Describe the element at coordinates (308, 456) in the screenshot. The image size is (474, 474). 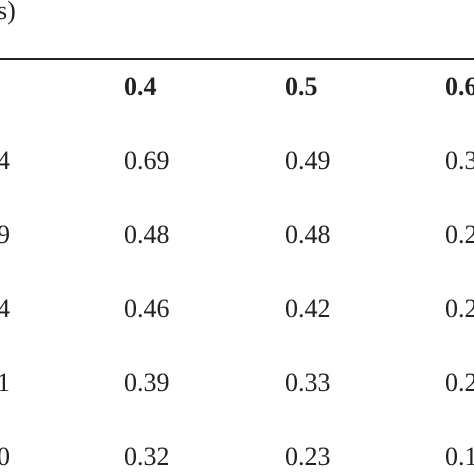
I see `table-cell: 0.23` at that location.